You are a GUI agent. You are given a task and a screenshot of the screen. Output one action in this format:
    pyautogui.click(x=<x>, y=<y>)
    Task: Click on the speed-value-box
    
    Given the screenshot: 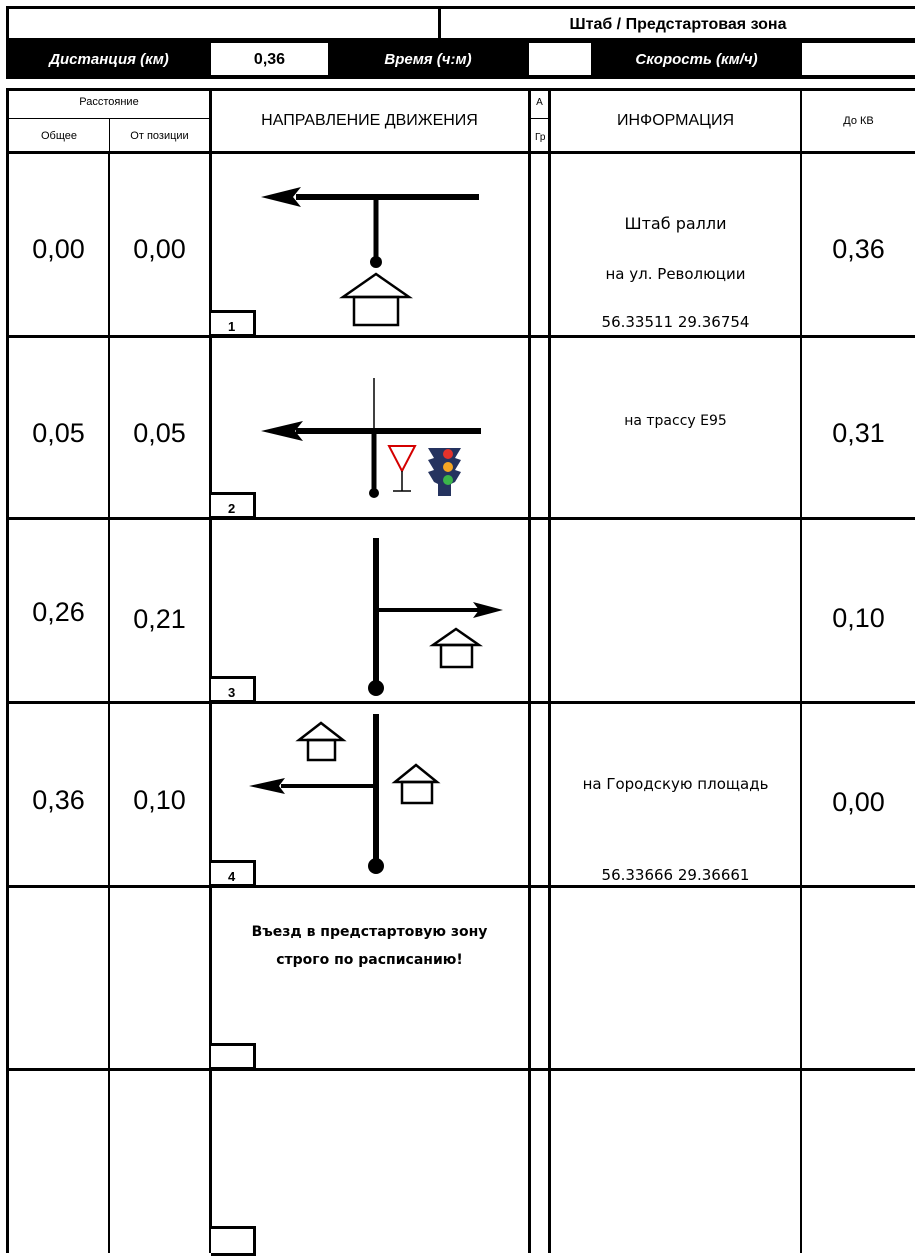 What is the action you would take?
    pyautogui.click(x=858, y=59)
    